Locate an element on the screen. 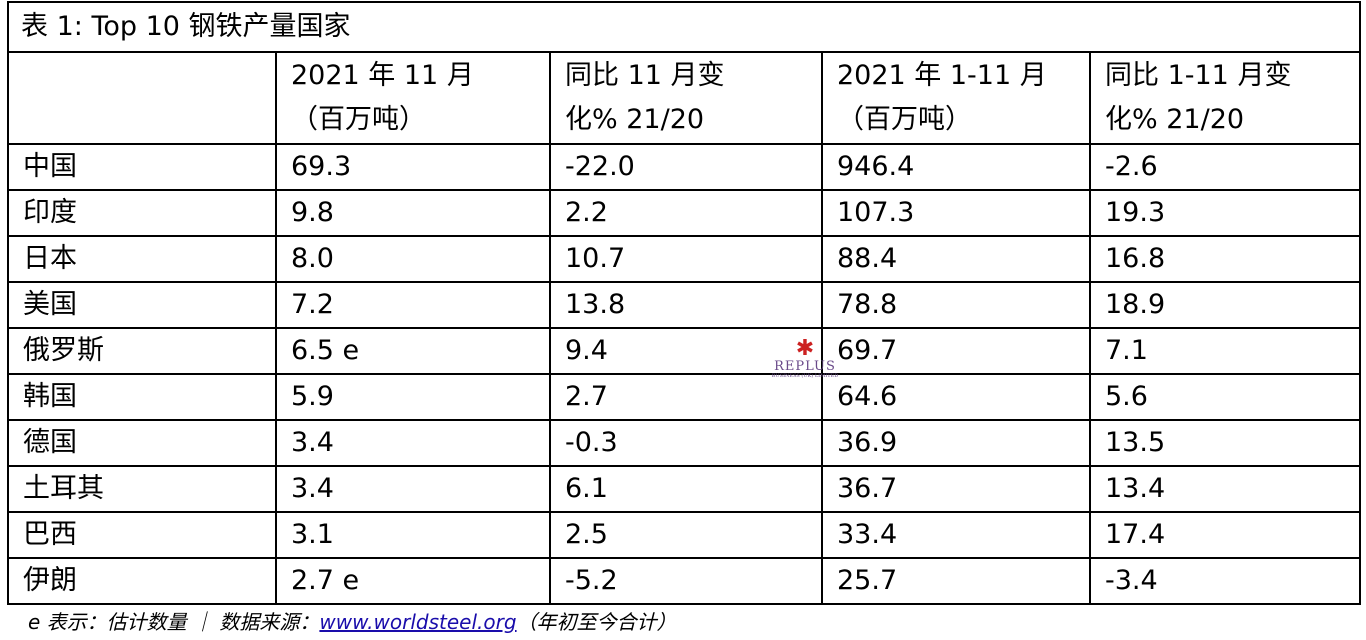 The width and height of the screenshot is (1366, 640). value-cell: 9.4 is located at coordinates (686, 351).